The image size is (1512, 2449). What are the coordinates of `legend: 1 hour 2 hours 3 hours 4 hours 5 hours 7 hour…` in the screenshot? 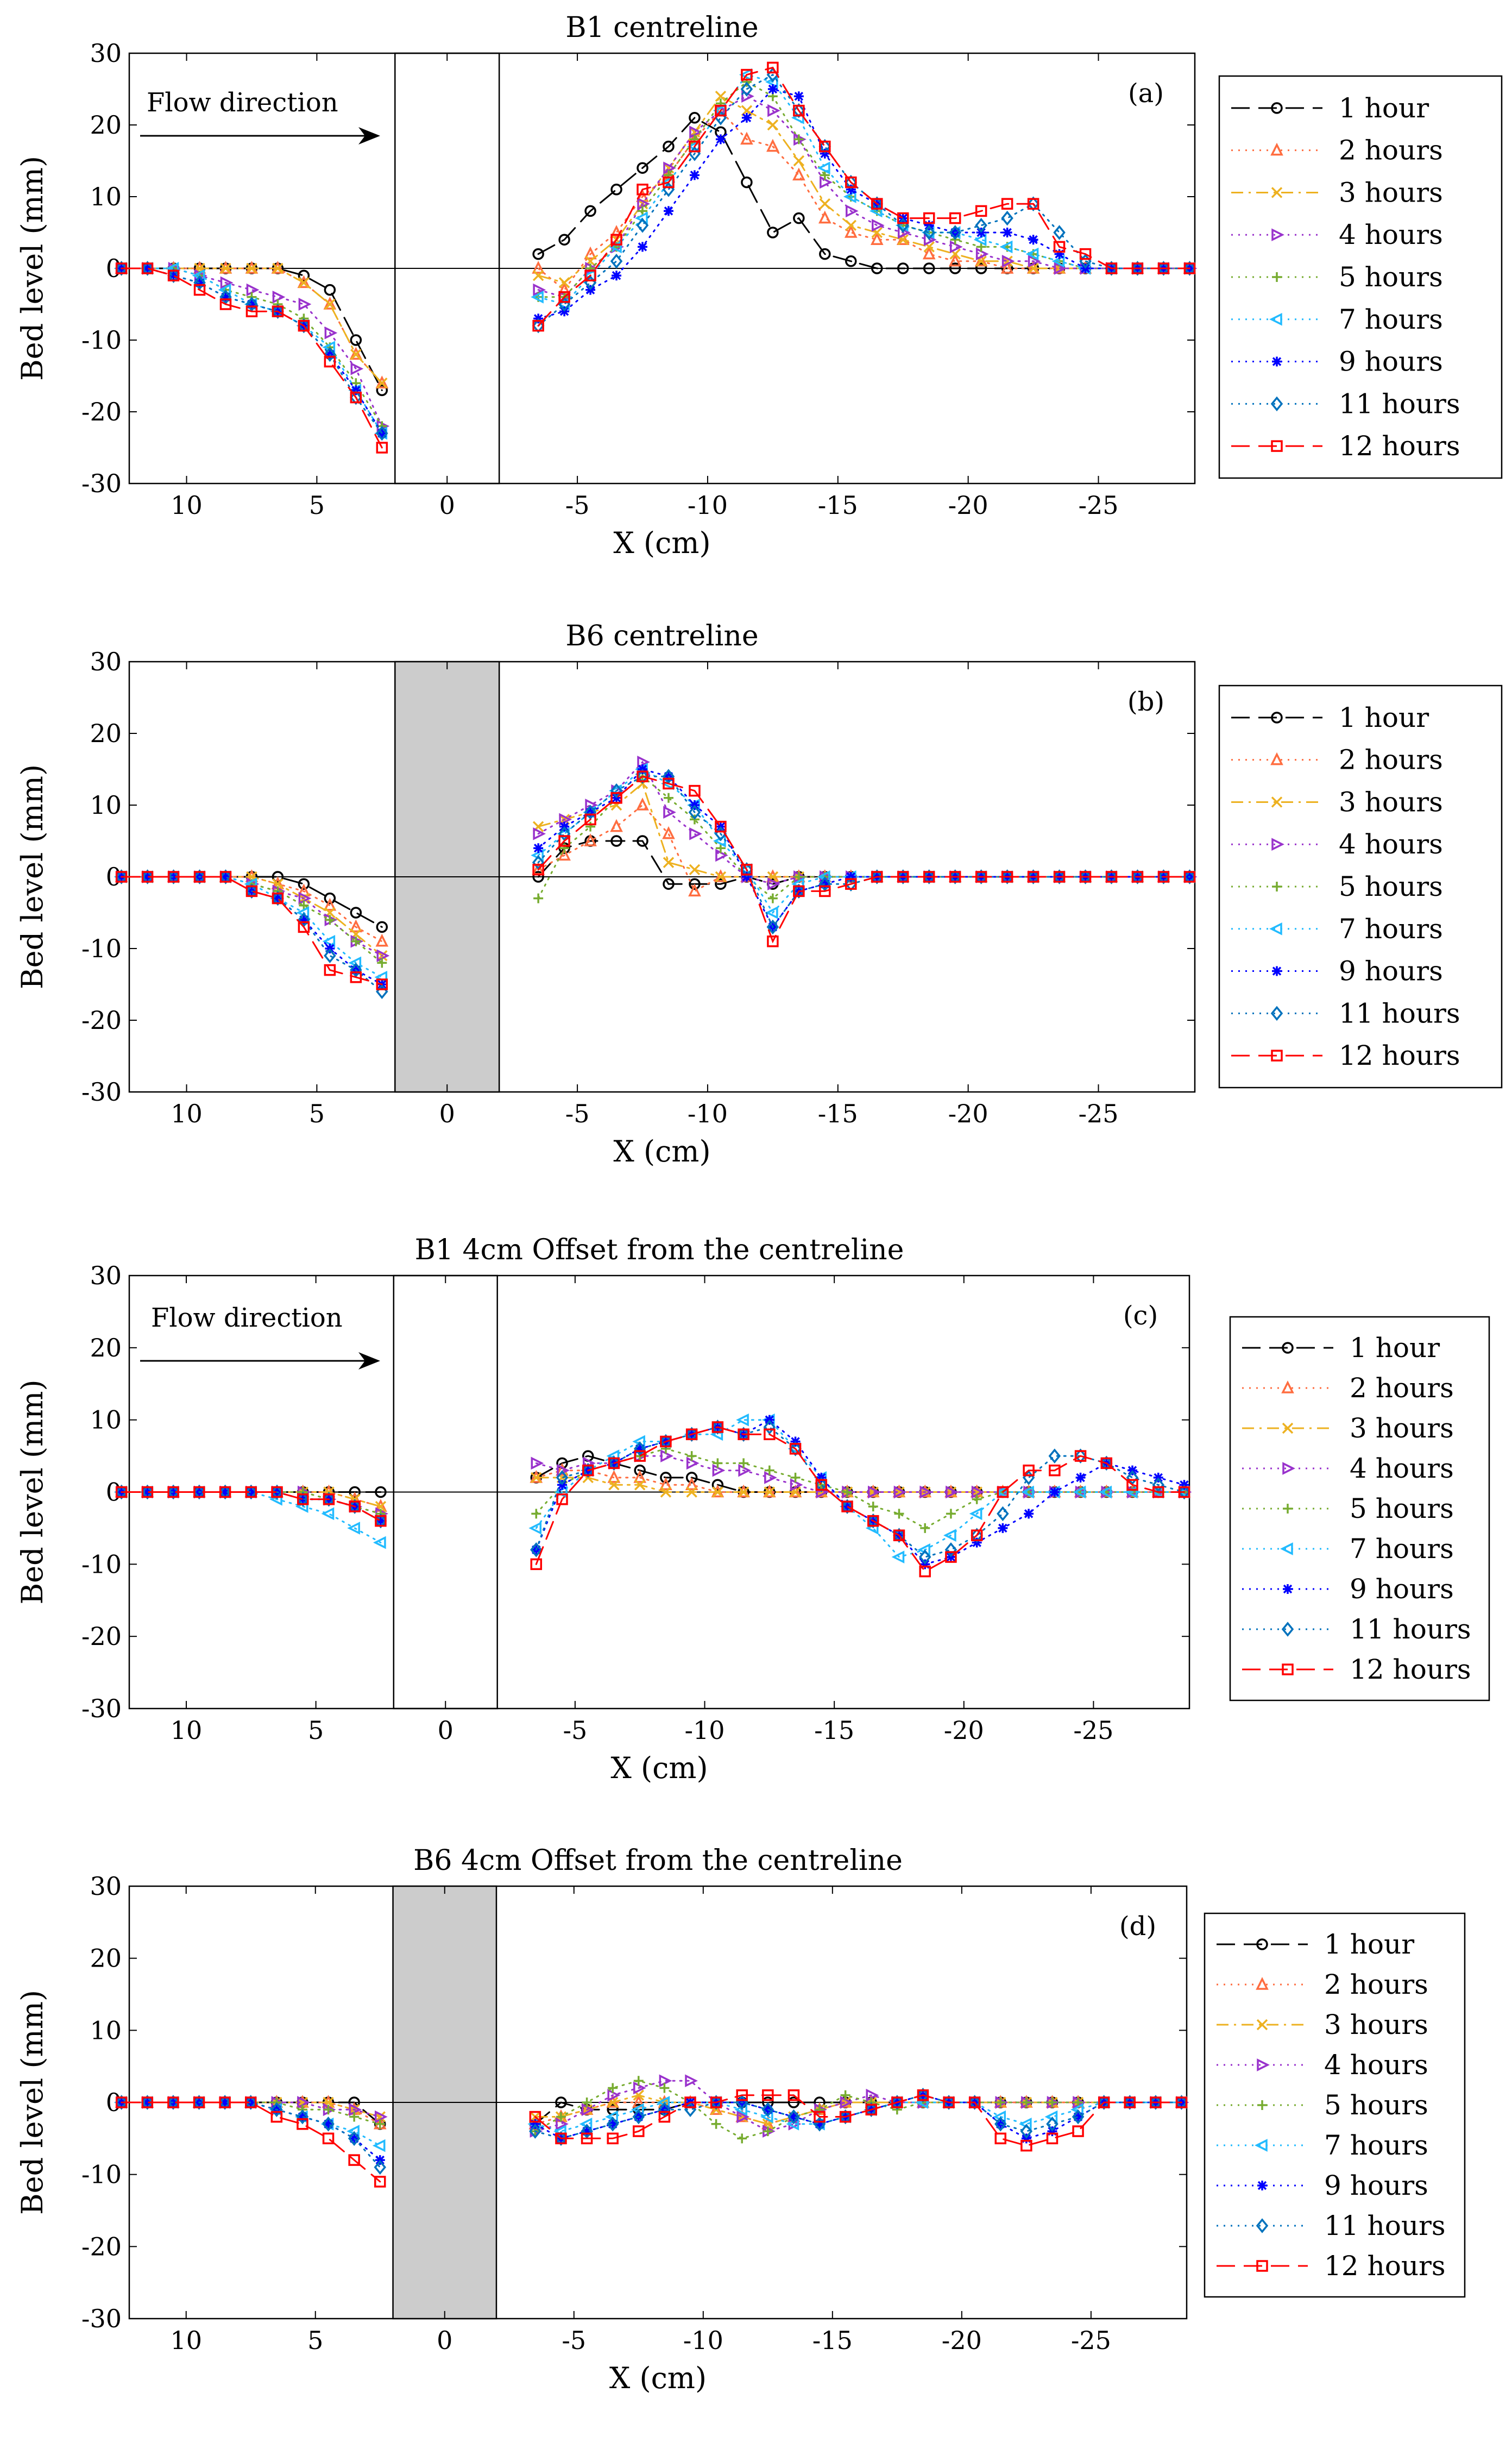 It's located at (1359, 1508).